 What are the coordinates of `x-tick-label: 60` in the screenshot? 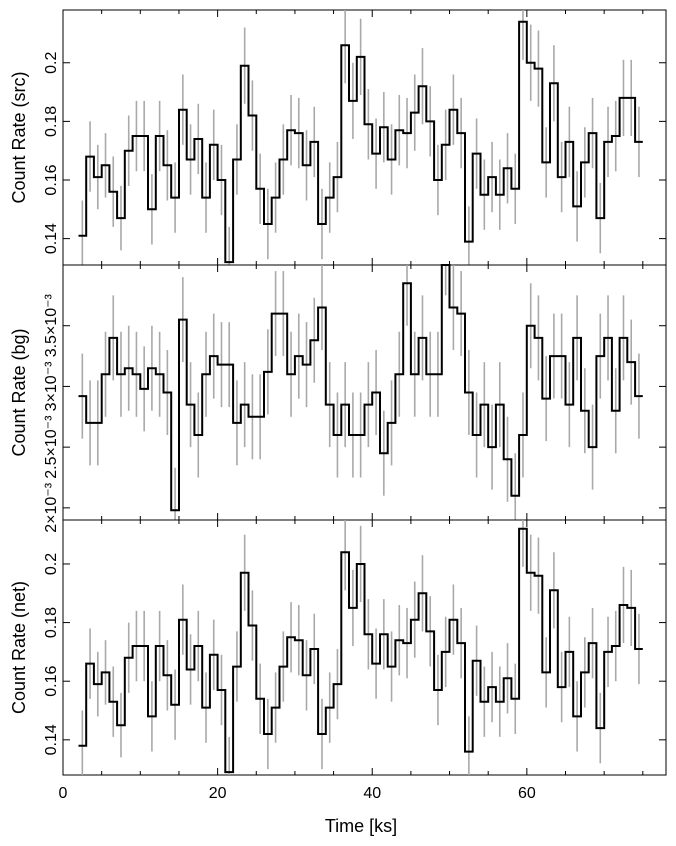 It's located at (527, 793).